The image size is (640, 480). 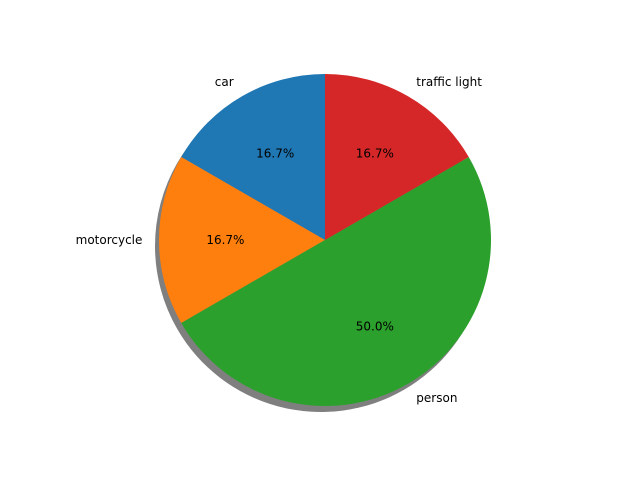 I want to click on slice-percent-traffic-light: 16.7%, so click(x=375, y=154).